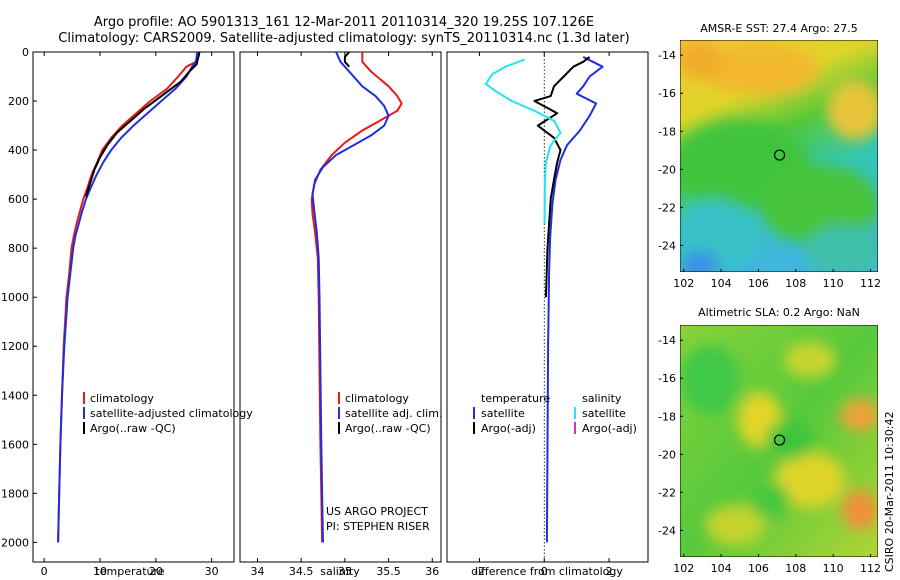 The height and width of the screenshot is (580, 900). What do you see at coordinates (670, 150) in the screenshot?
I see `sst-latitude-ticks: -14 -16 -18 -20 -22 -24` at bounding box center [670, 150].